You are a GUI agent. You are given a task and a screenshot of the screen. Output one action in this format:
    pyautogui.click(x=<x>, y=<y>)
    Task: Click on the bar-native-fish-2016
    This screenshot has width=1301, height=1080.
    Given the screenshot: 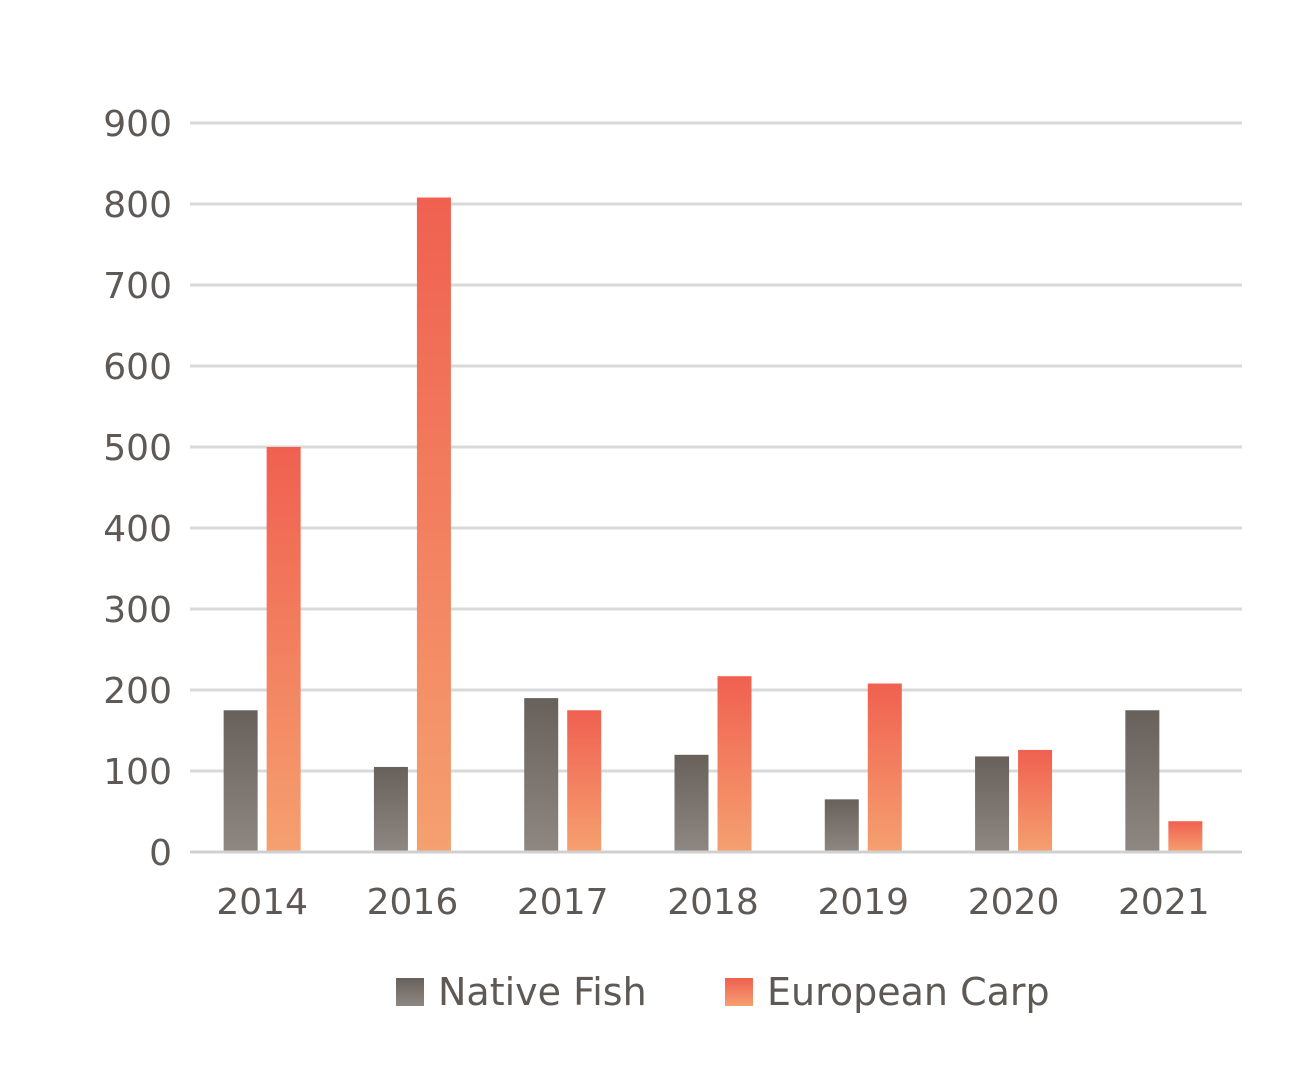 What is the action you would take?
    pyautogui.click(x=390, y=809)
    